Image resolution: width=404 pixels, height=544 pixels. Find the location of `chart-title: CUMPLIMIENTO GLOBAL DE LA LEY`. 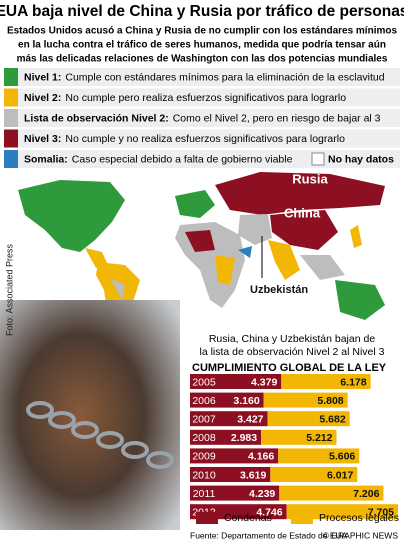

chart-title: CUMPLIMIENTO GLOBAL DE LA LEY is located at coordinates (289, 368).